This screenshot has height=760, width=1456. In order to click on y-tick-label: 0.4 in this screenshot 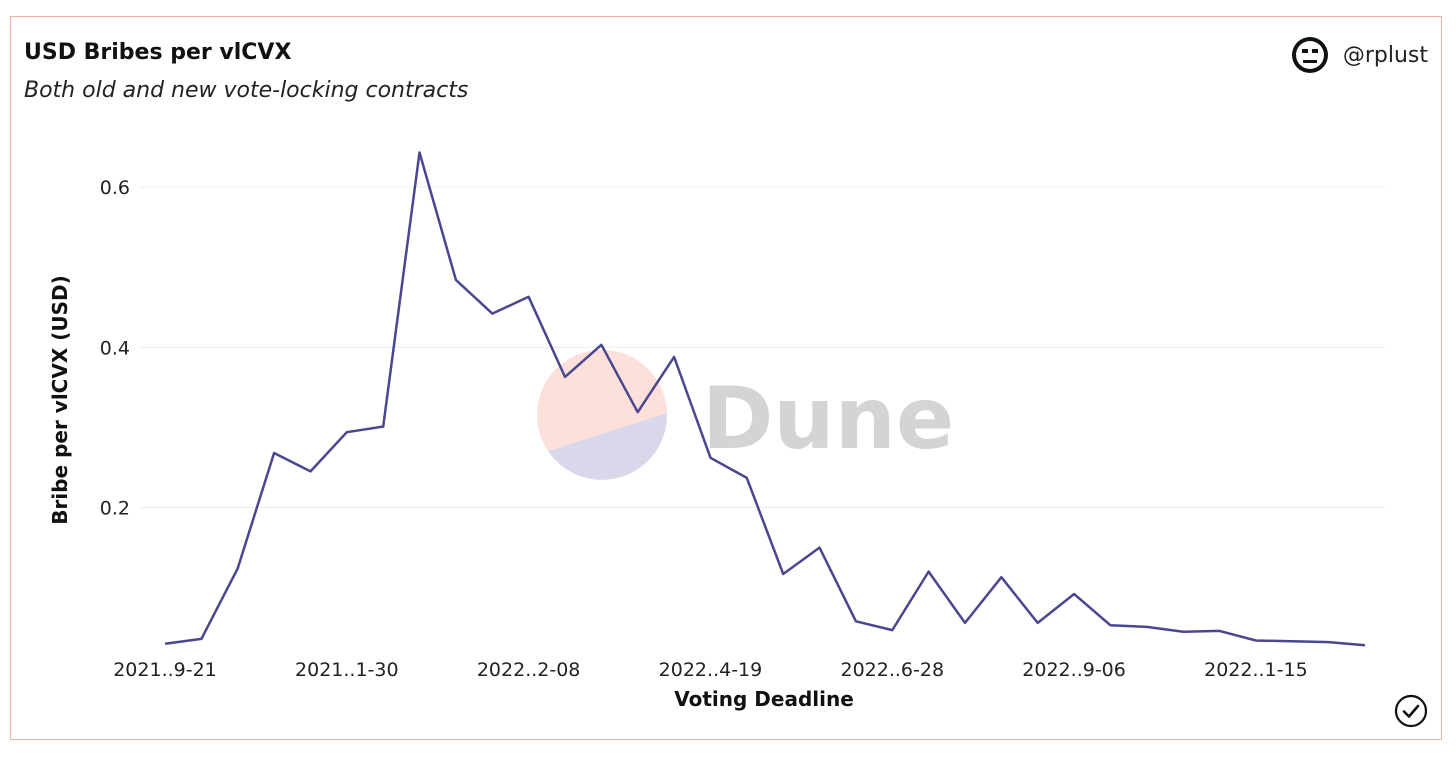, I will do `click(115, 348)`.